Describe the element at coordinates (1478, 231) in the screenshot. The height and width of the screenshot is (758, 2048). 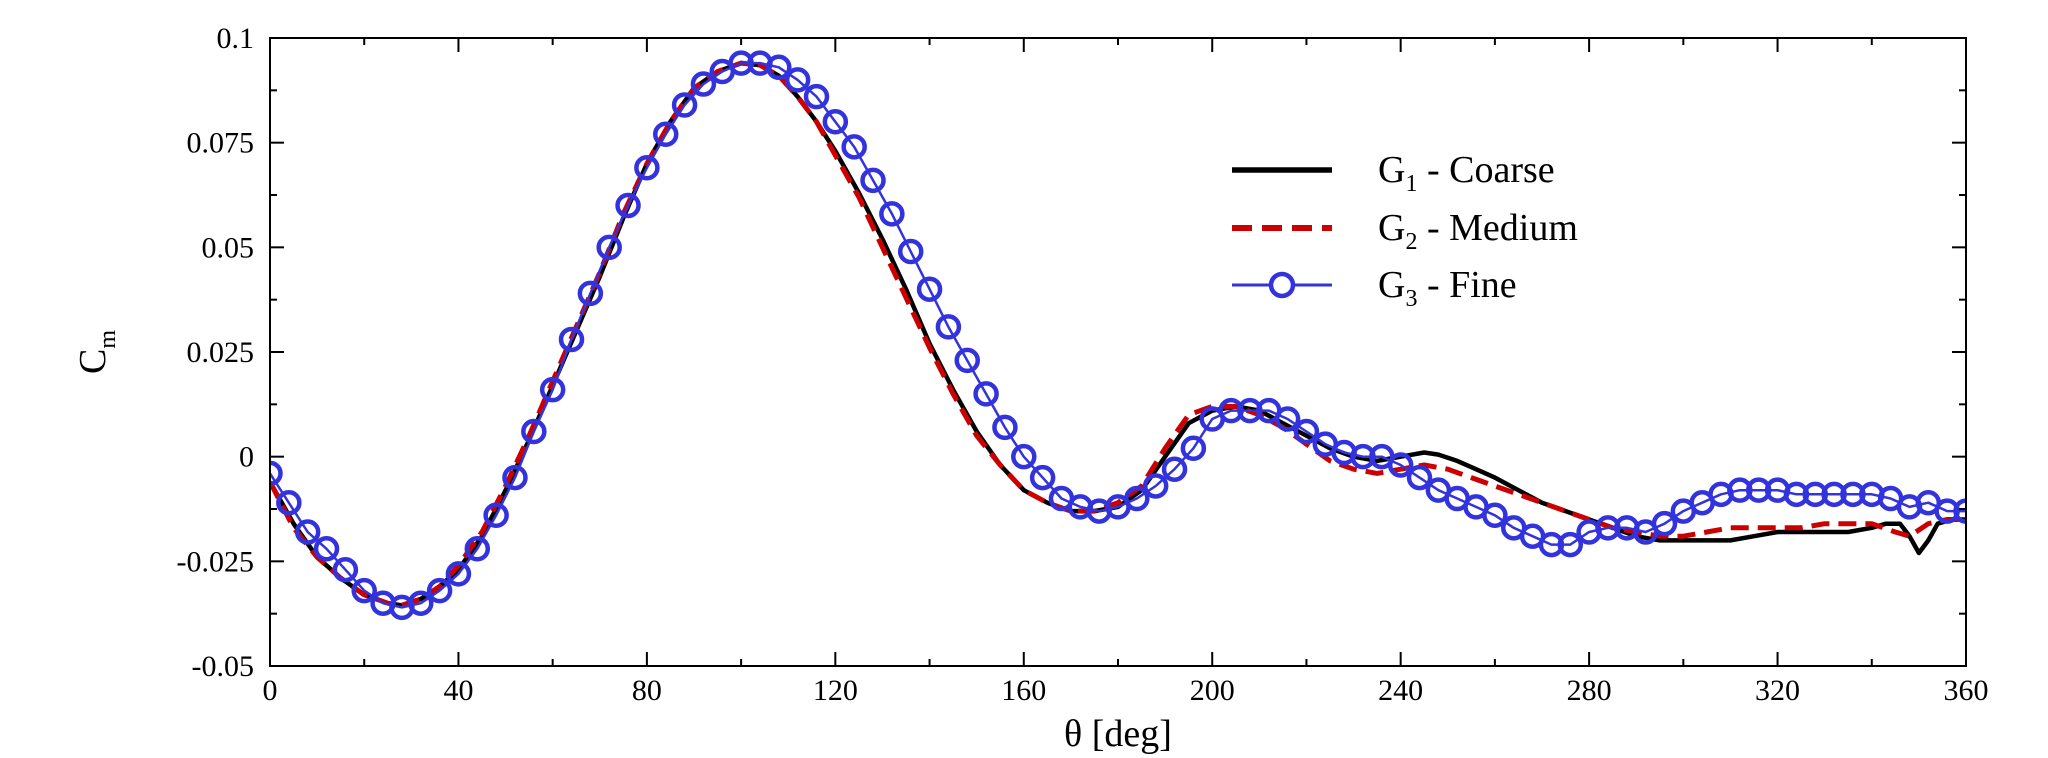
I see `legend-label-medium: G2 - Medium` at that location.